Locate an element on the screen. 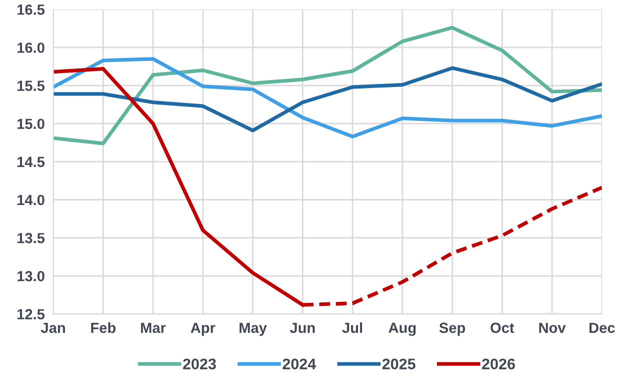 The image size is (627, 376). legend-label: 2023 is located at coordinates (199, 364).